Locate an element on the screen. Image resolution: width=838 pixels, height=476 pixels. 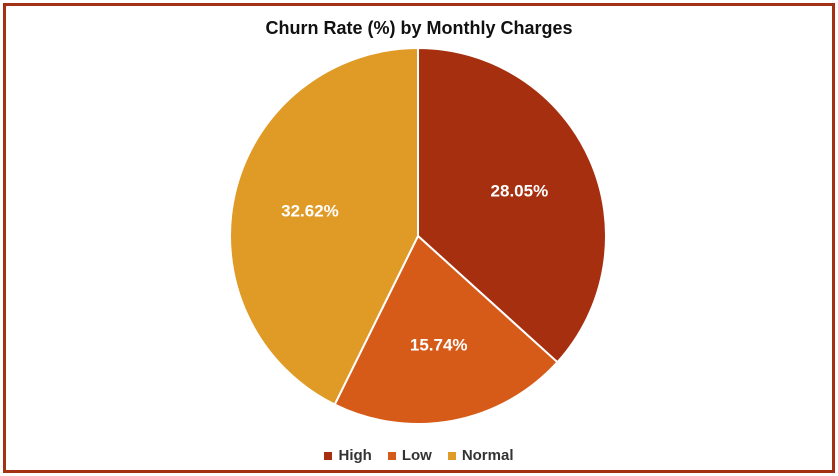
pie-slice-low is located at coordinates (446, 329).